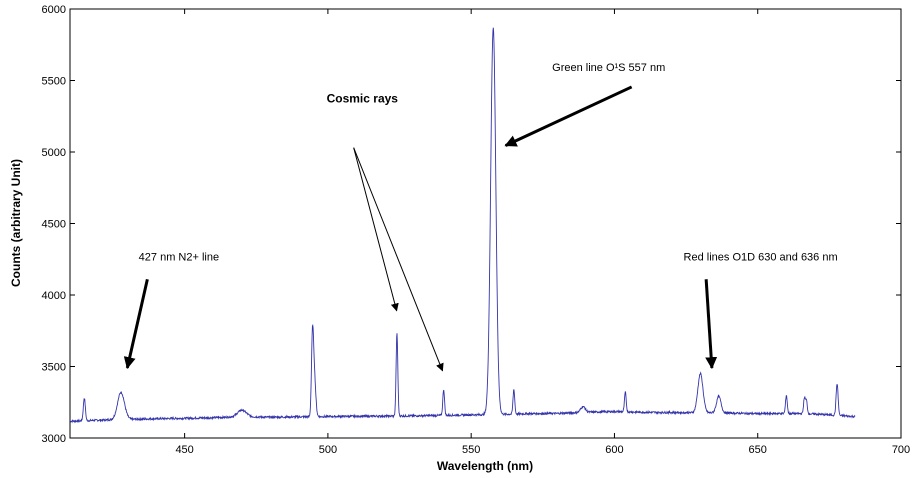  I want to click on x-tick-label: 450, so click(184, 450).